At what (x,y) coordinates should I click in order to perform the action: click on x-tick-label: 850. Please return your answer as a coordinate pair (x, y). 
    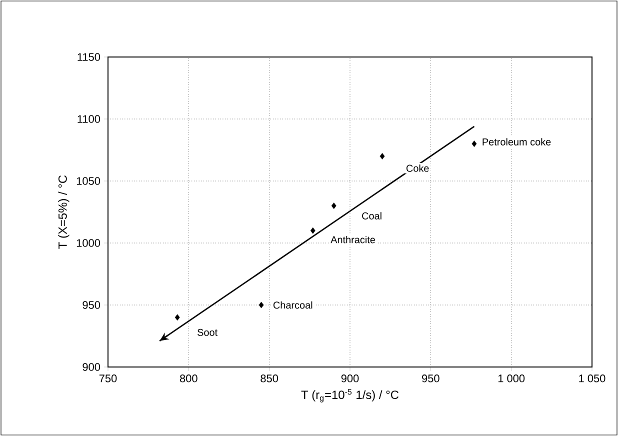
    Looking at the image, I should click on (269, 378).